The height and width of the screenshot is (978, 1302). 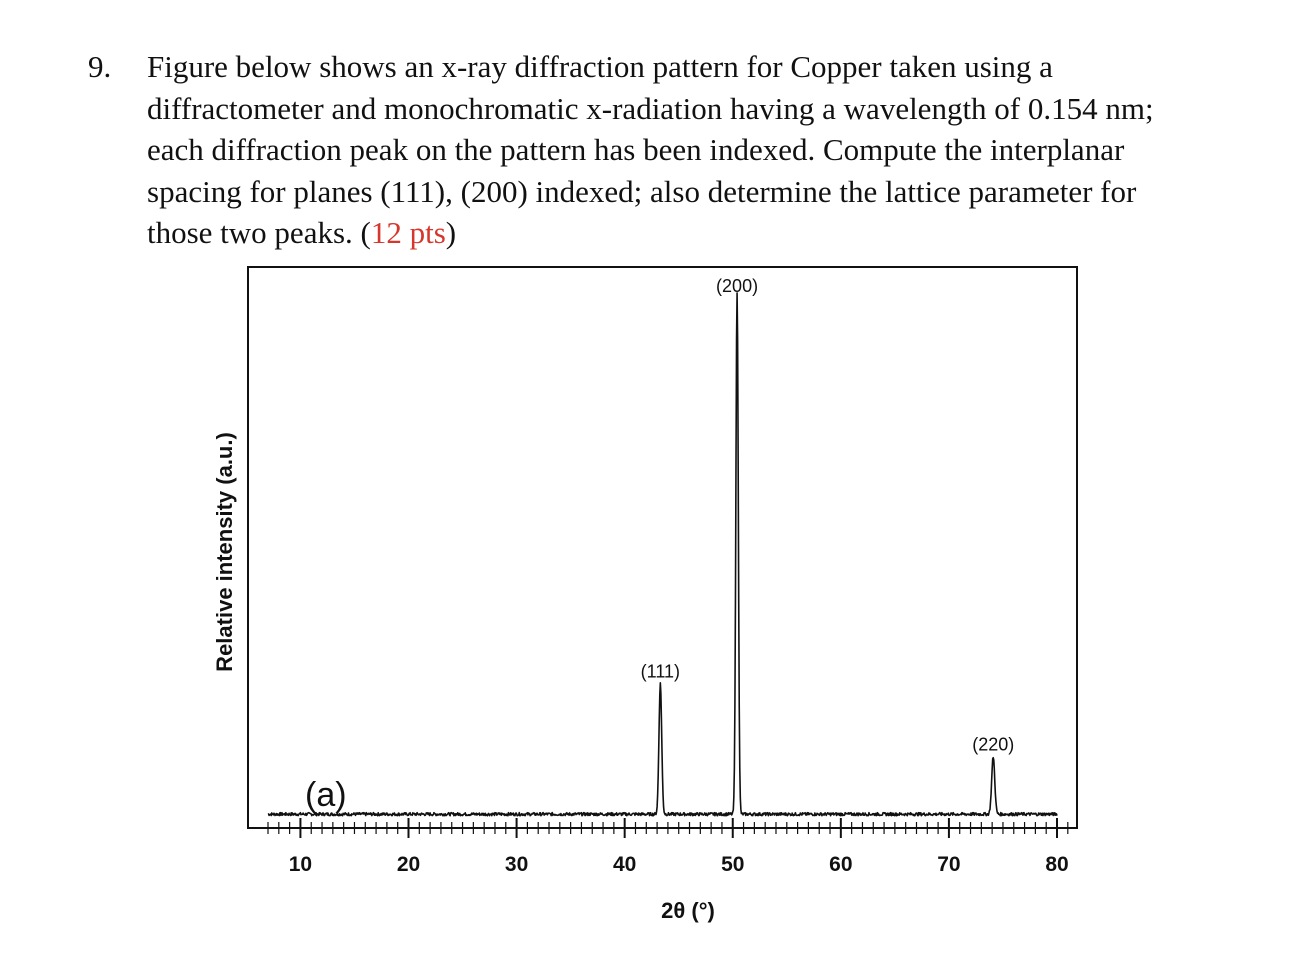 What do you see at coordinates (624, 864) in the screenshot?
I see `x-tick-label: 40` at bounding box center [624, 864].